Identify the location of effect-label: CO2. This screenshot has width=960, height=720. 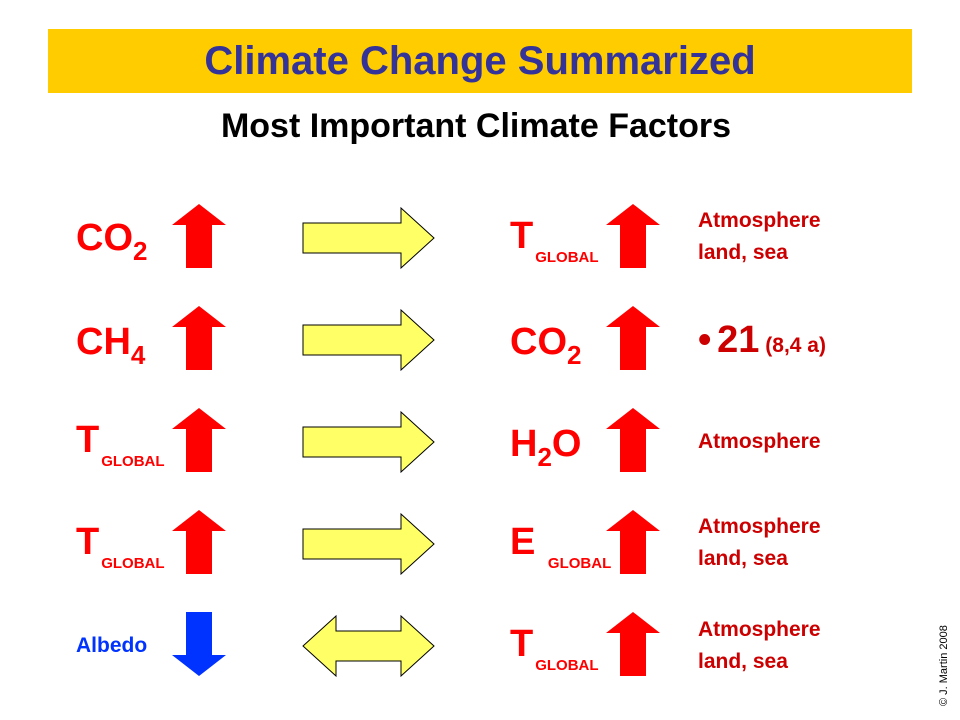
(546, 345).